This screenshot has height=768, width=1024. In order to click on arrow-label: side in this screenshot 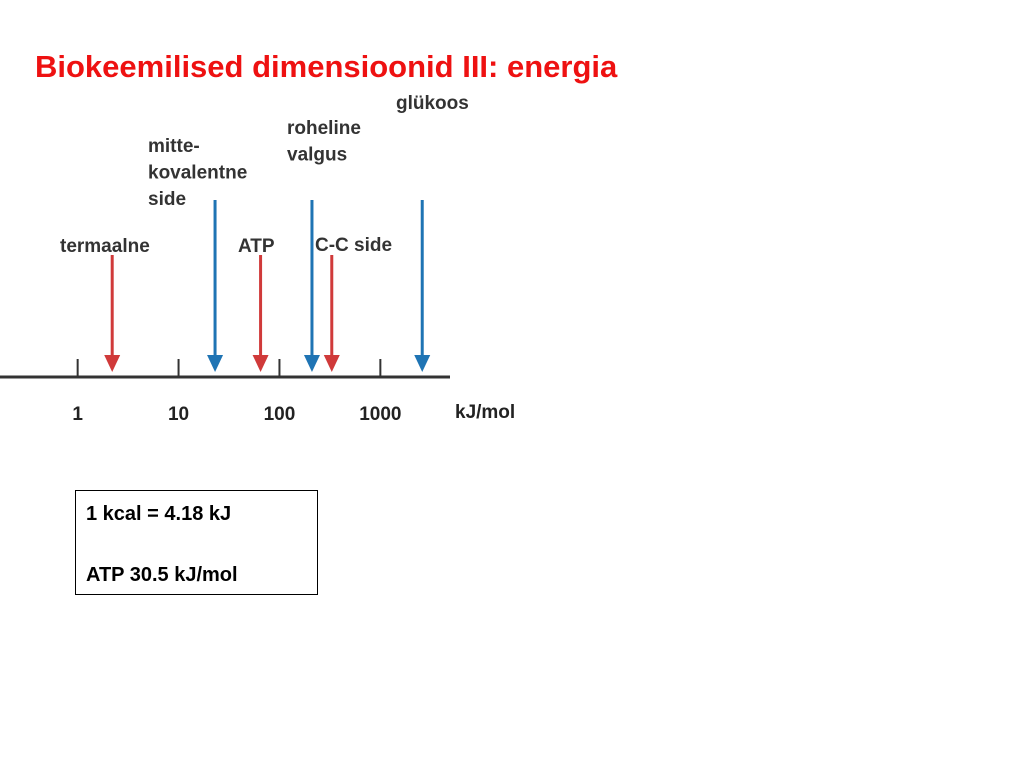, I will do `click(167, 199)`.